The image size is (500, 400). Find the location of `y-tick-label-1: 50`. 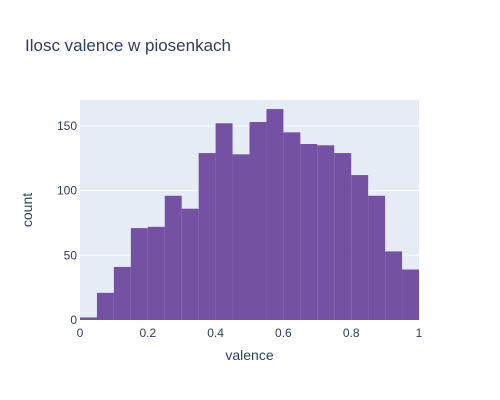

y-tick-label-1: 50 is located at coordinates (71, 255).